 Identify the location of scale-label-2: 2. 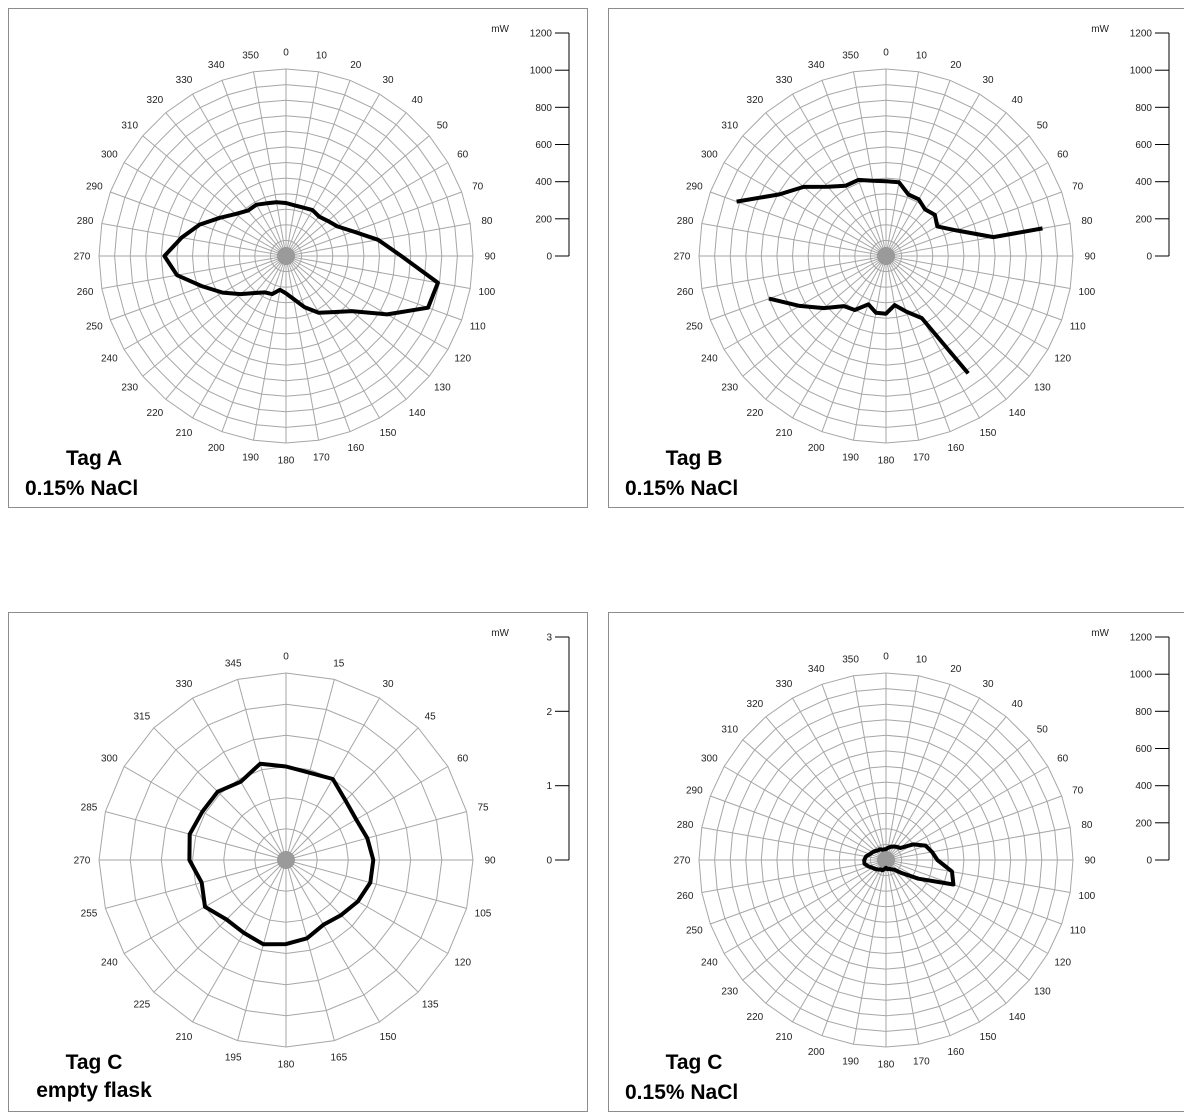
(549, 712).